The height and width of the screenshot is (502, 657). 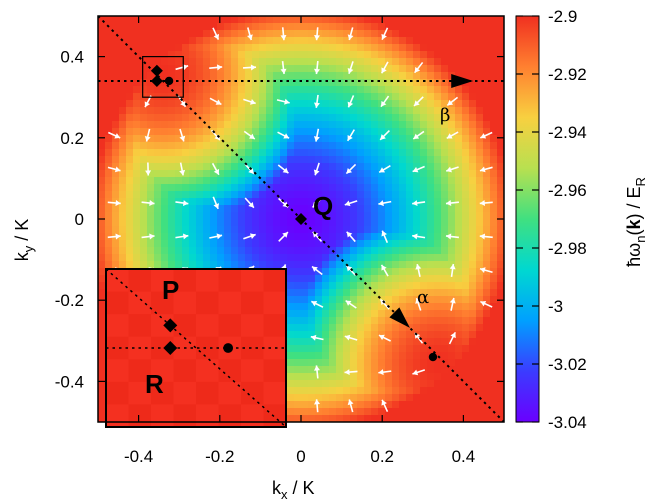 What do you see at coordinates (228, 348) in the screenshot?
I see `marker-inset-beta-max` at bounding box center [228, 348].